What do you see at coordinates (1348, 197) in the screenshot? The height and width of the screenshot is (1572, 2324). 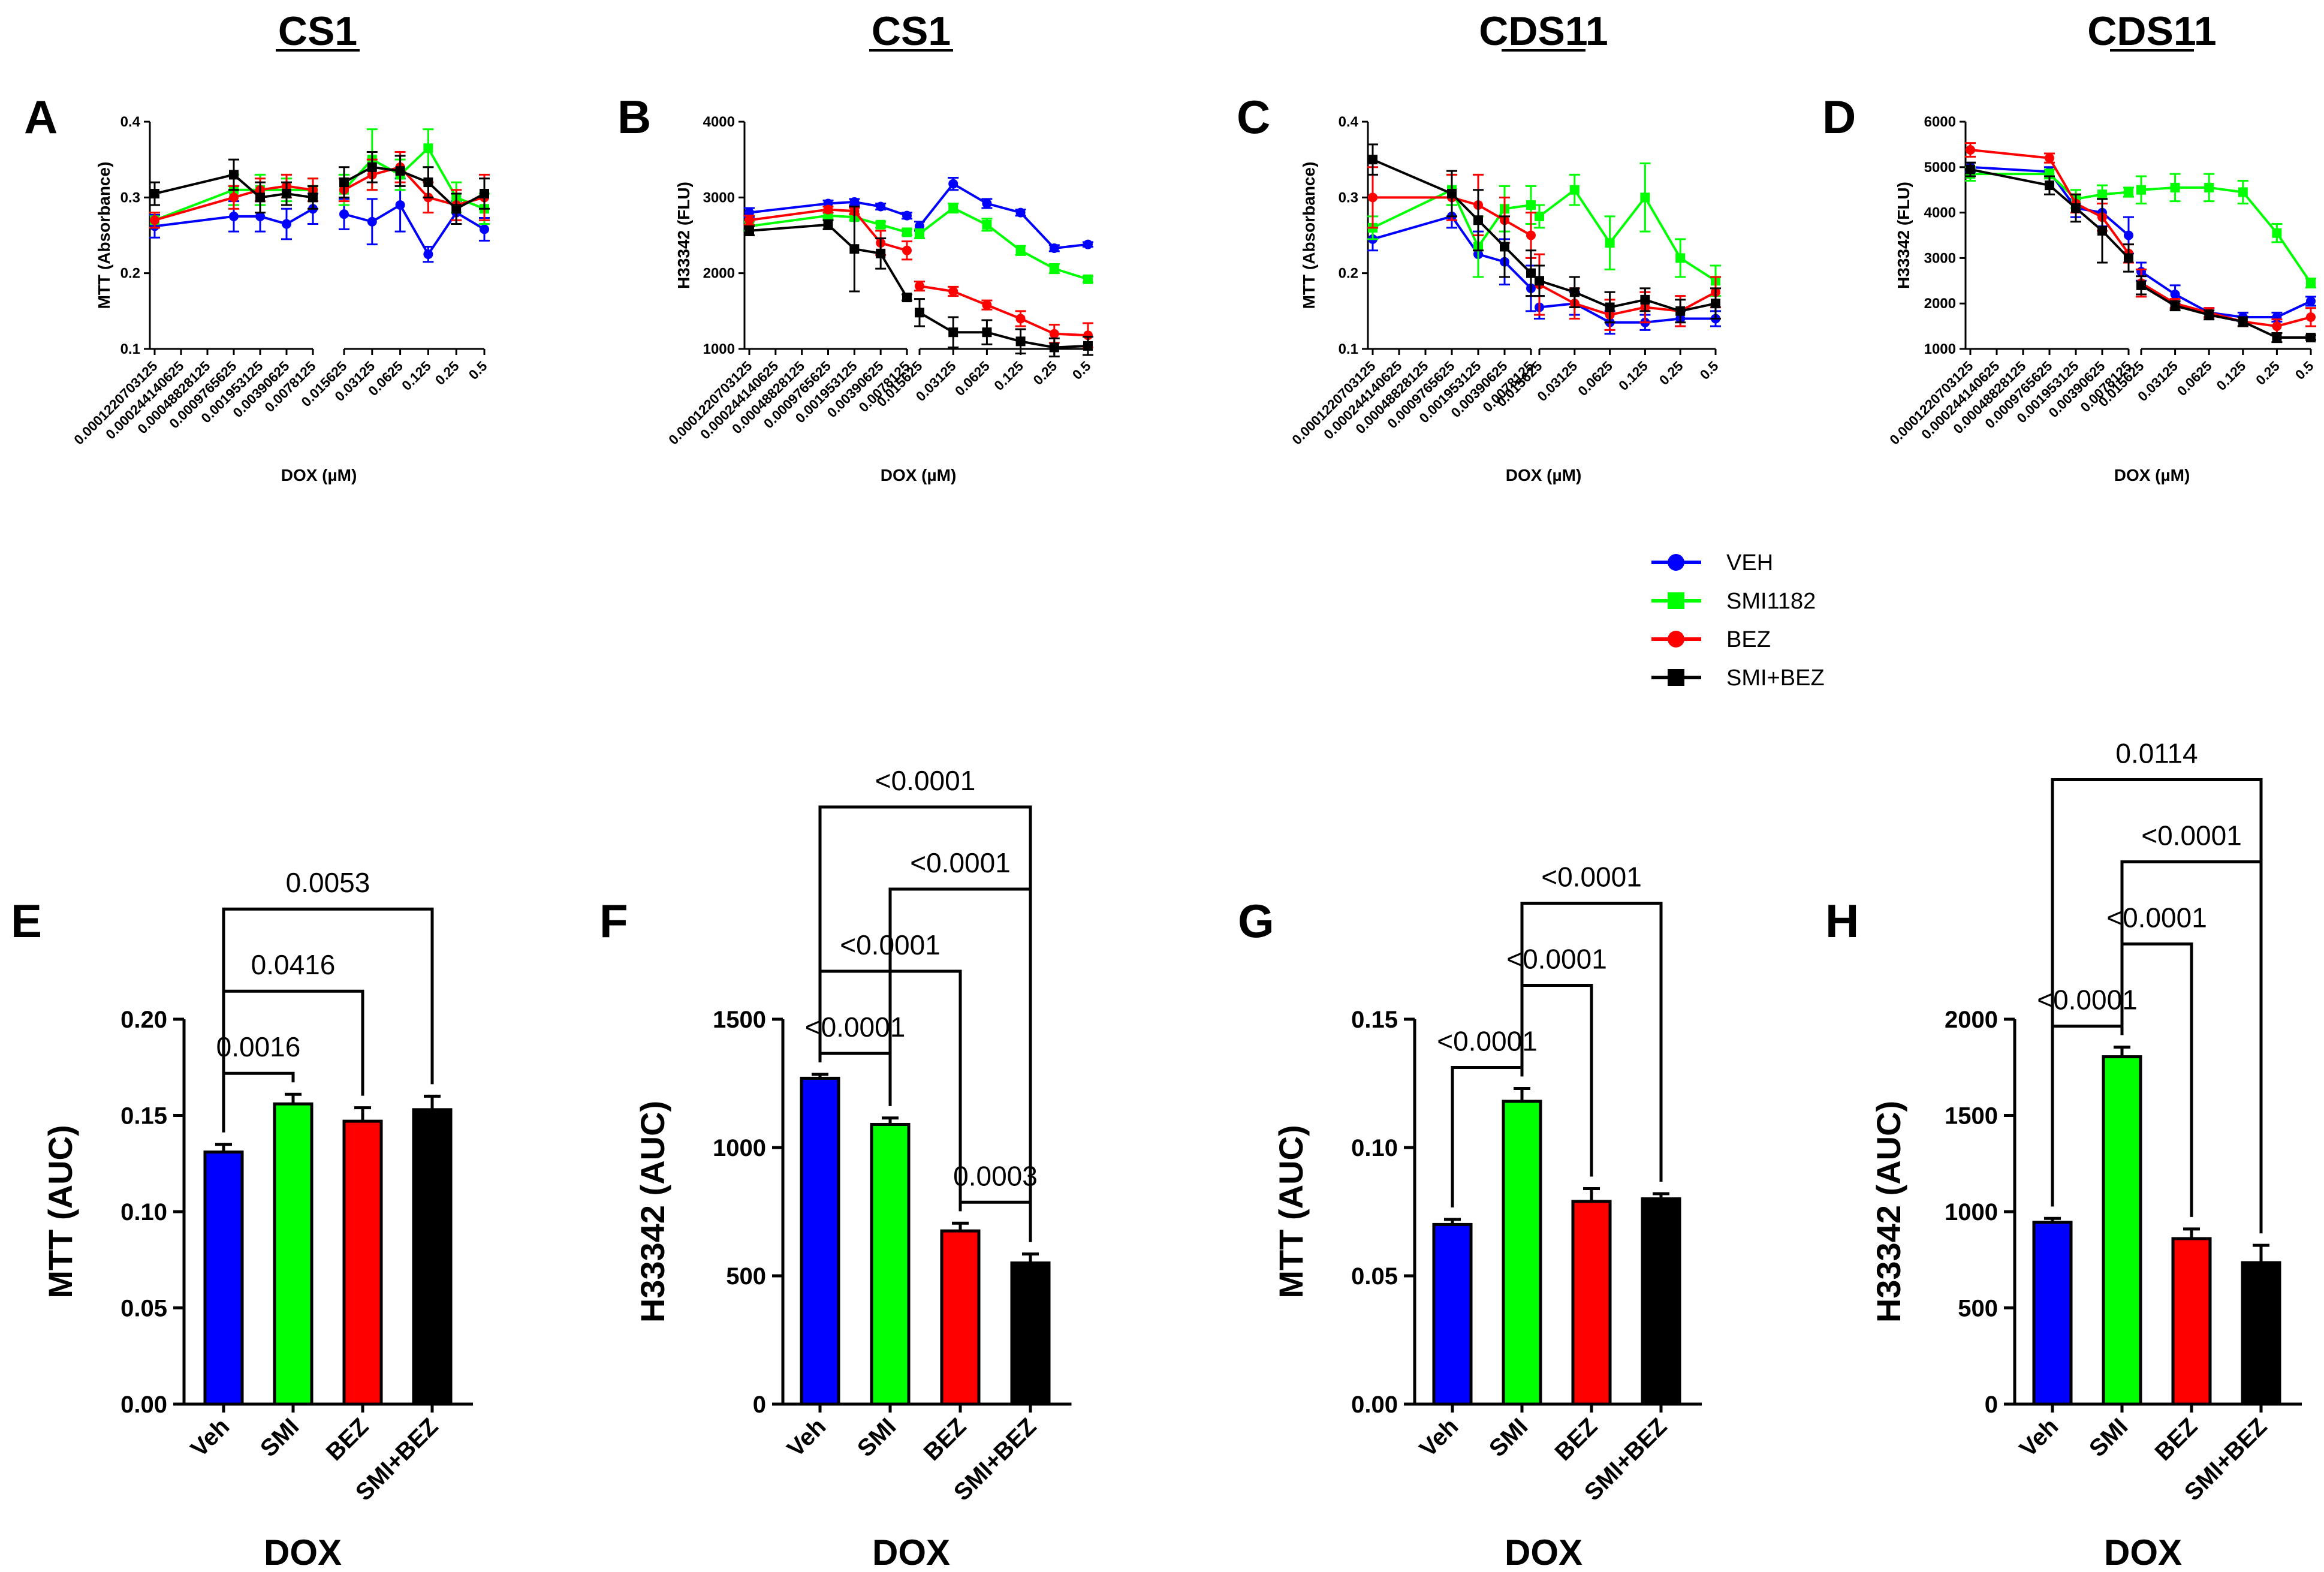 I see `y-tick-label: 0.3` at bounding box center [1348, 197].